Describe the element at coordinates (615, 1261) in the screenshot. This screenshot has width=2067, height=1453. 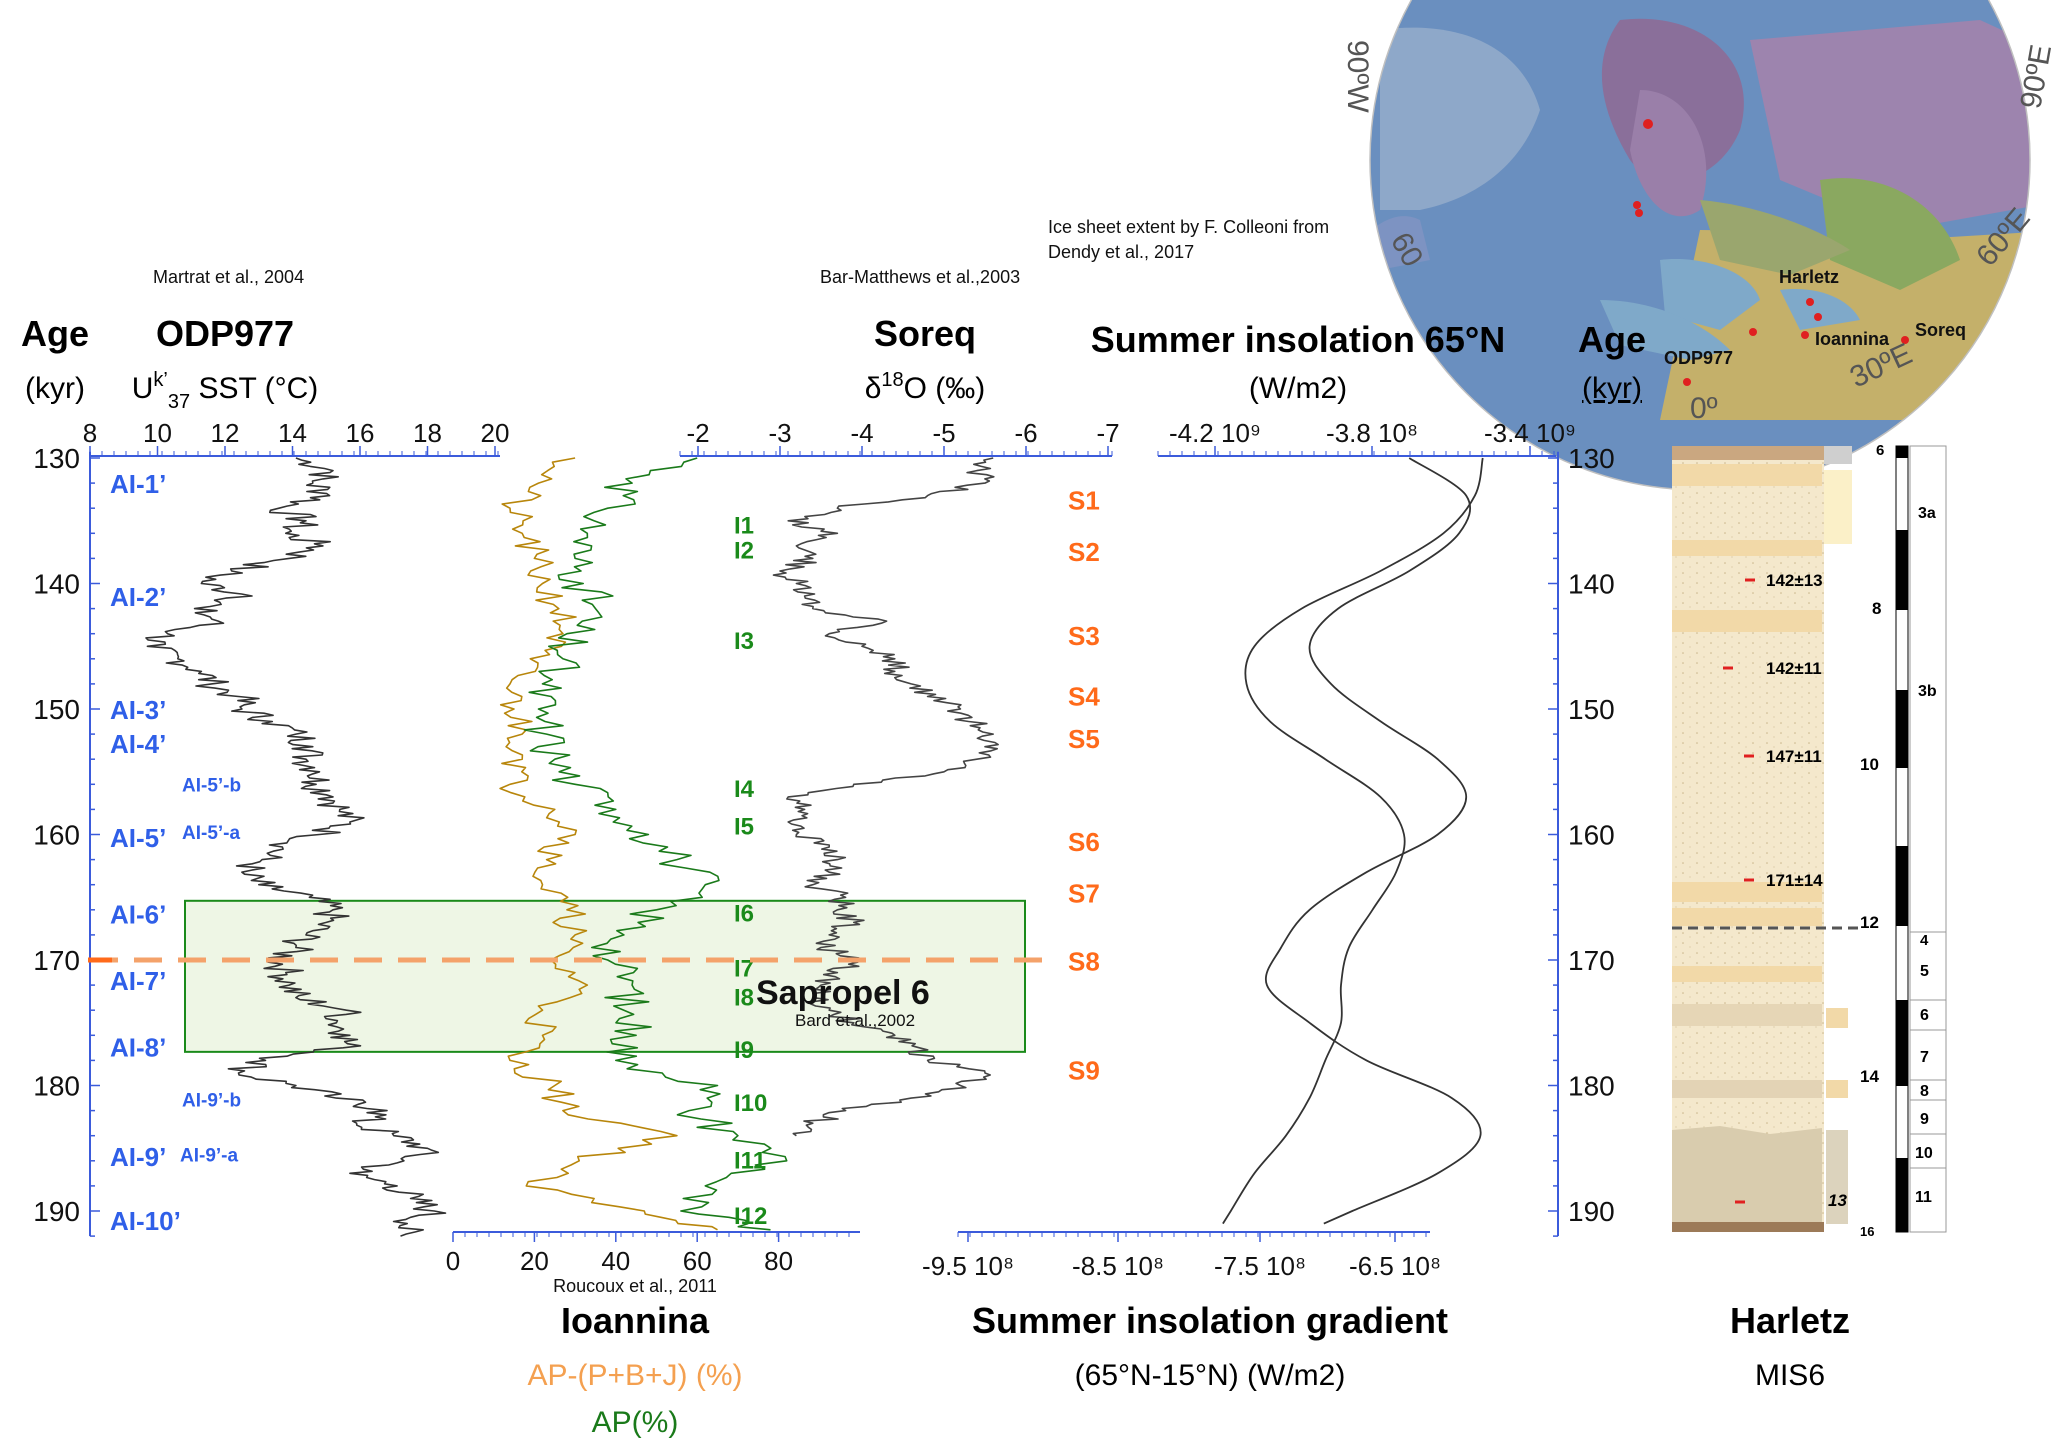
I see `ioannina-axis-ticklabel: 40` at that location.